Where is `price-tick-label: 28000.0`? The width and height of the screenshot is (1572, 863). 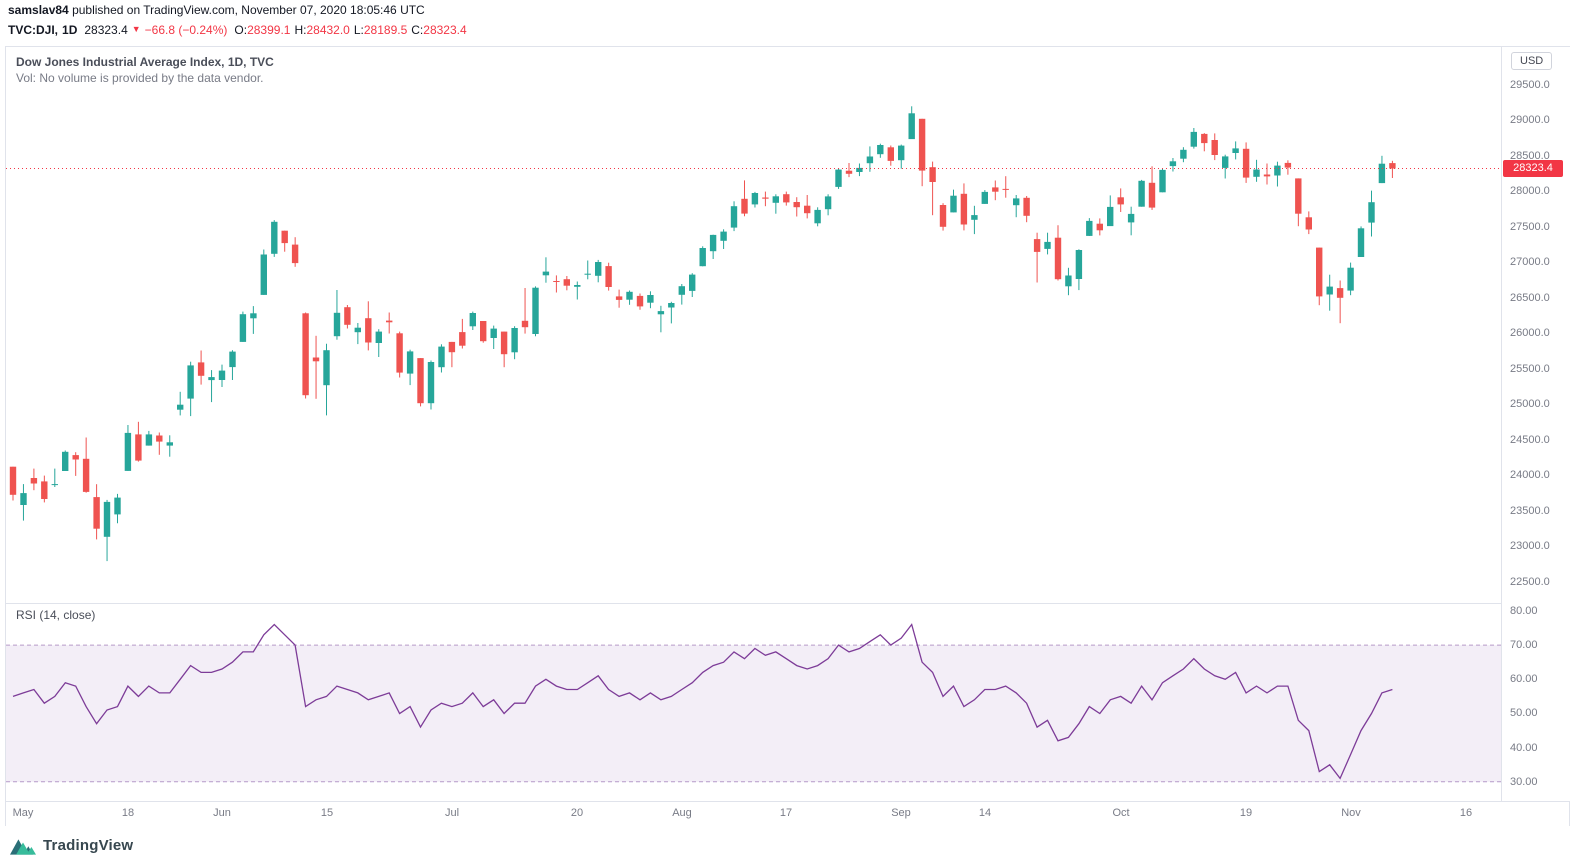
price-tick-label: 28000.0 is located at coordinates (1530, 191).